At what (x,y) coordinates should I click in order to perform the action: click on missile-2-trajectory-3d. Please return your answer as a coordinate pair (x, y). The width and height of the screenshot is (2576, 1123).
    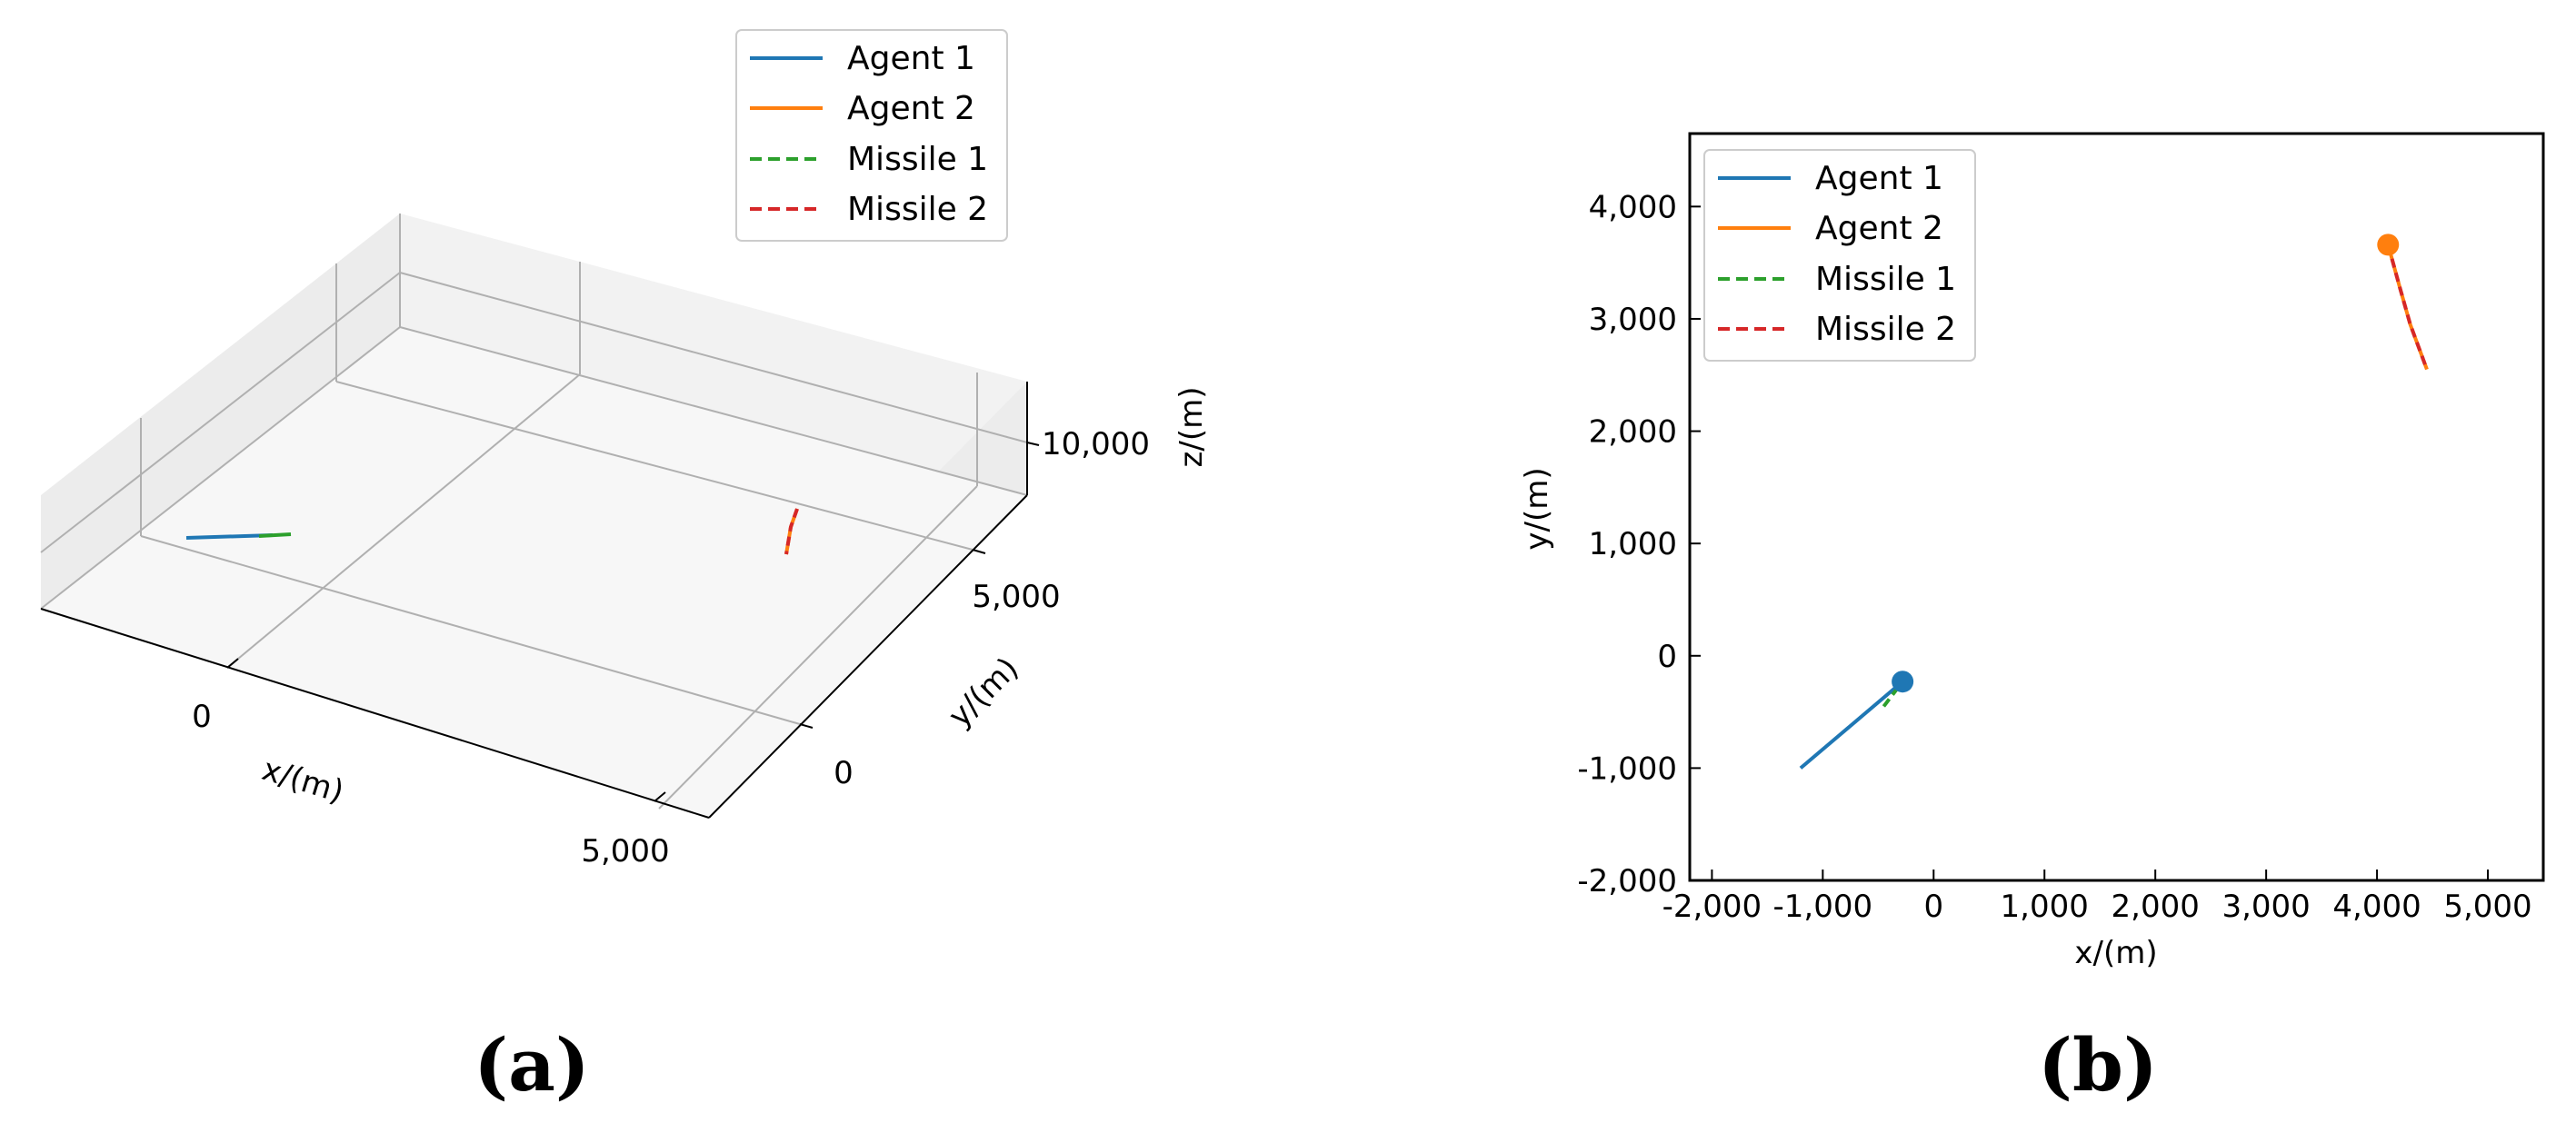
    Looking at the image, I should click on (791, 531).